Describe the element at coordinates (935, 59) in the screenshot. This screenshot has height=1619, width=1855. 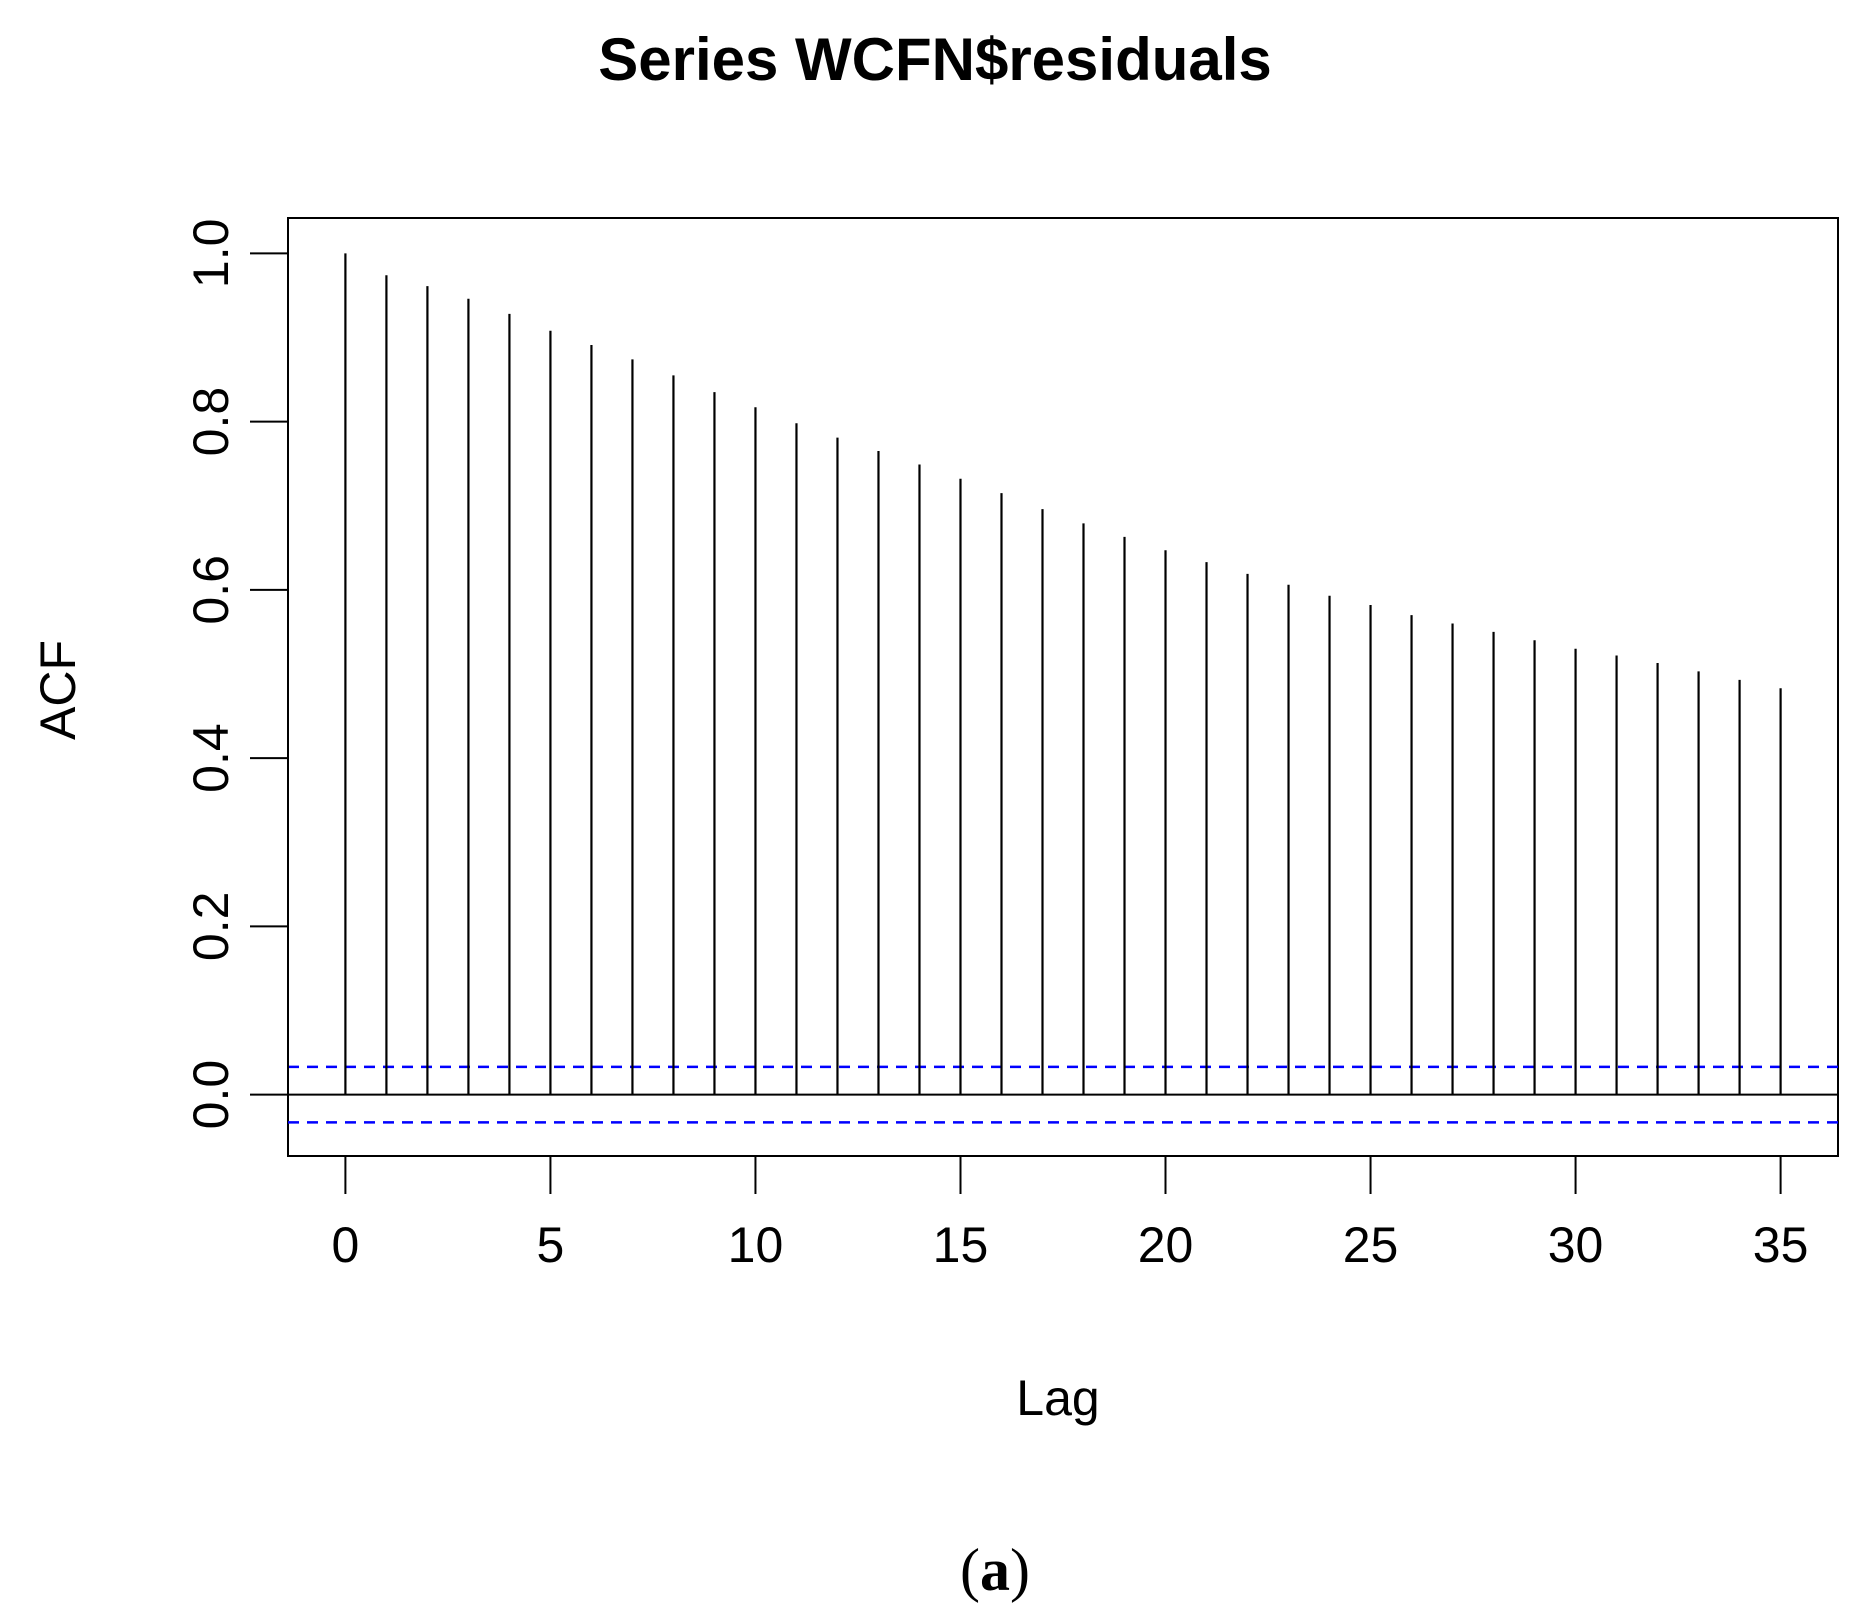
I see `chart-title: Series WCFN$residuals` at that location.